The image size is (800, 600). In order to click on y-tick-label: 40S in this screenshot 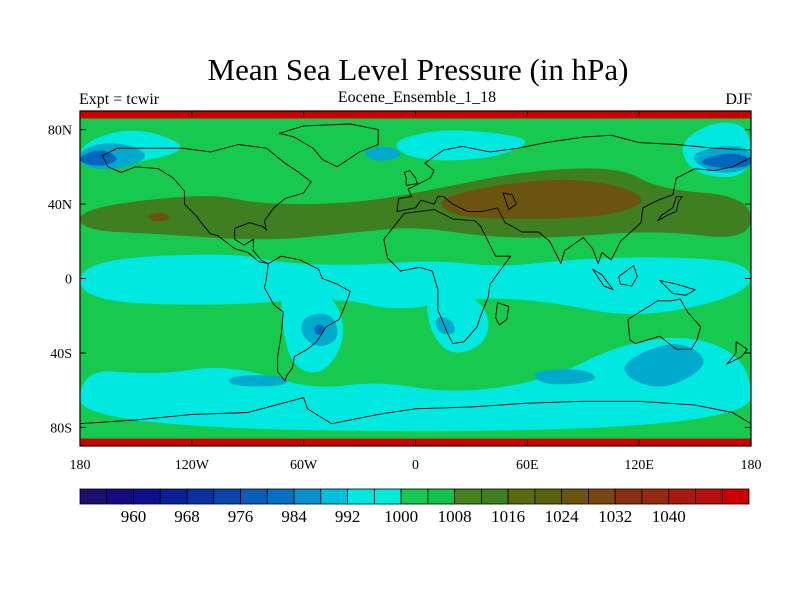, I will do `click(61, 354)`.